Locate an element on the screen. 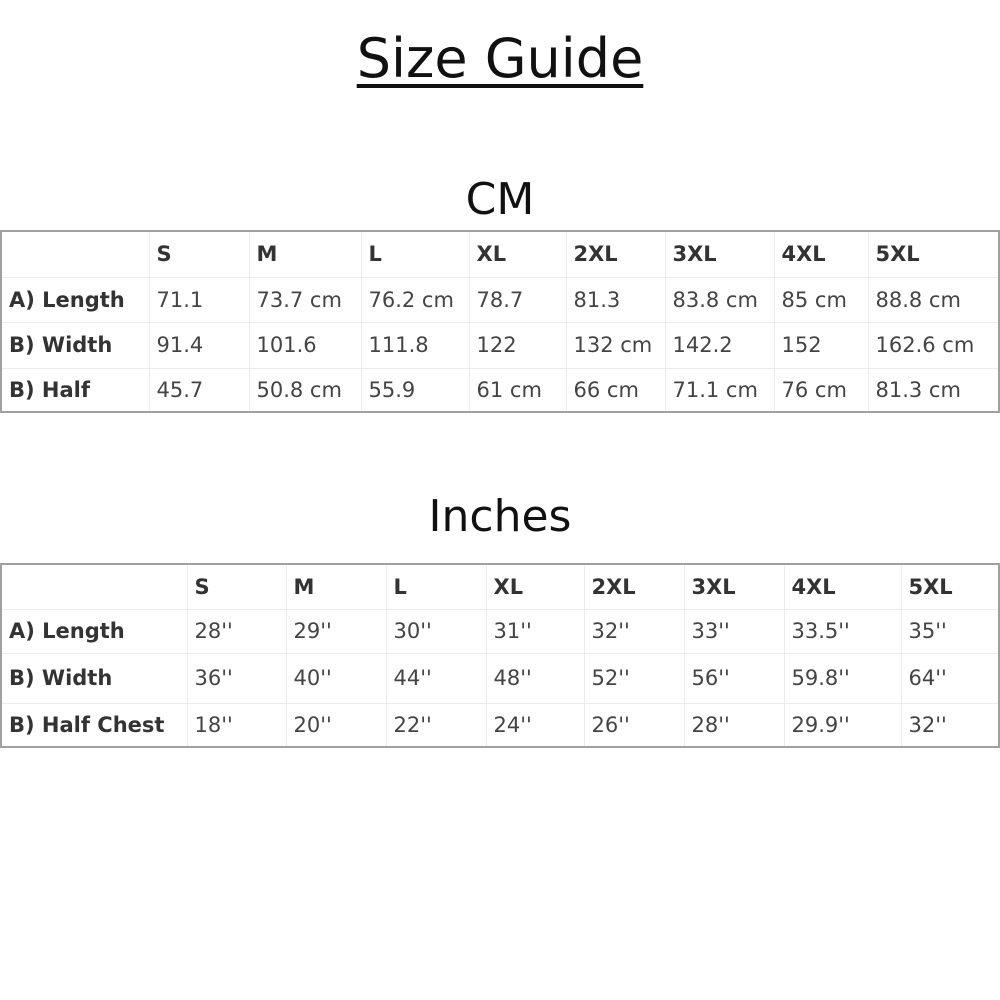 The width and height of the screenshot is (1000, 1000). table-cell: 55.9 is located at coordinates (415, 390).